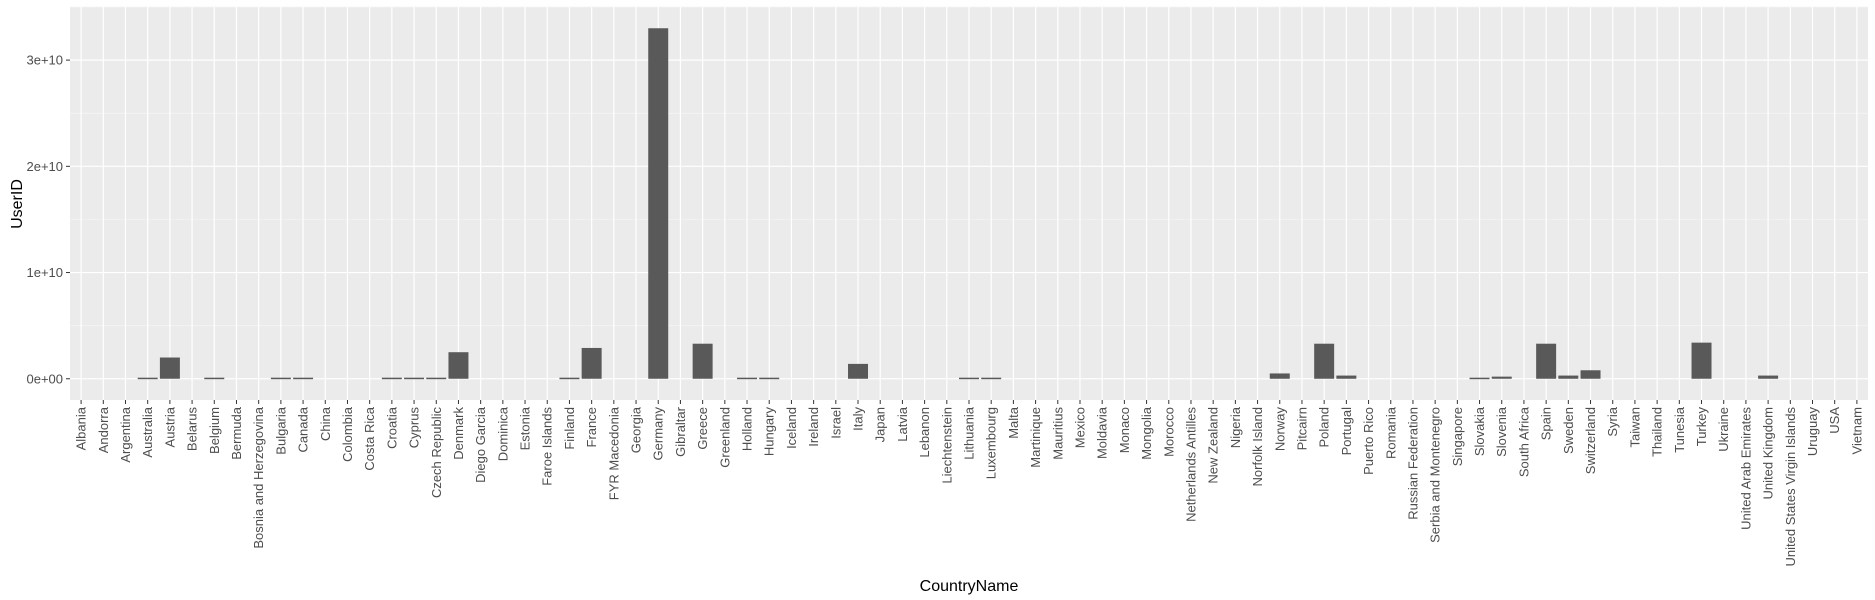 The width and height of the screenshot is (1875, 600). What do you see at coordinates (391, 427) in the screenshot?
I see `x-tick-label: Croatia` at bounding box center [391, 427].